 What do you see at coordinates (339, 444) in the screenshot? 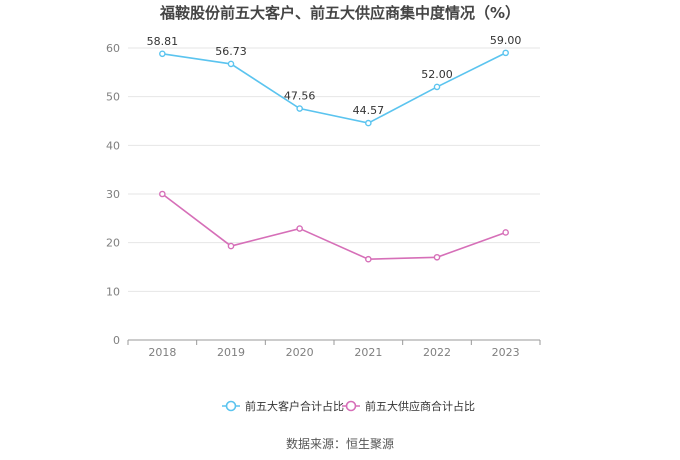
I see `data-source: 数据来源：恒生聚源` at bounding box center [339, 444].